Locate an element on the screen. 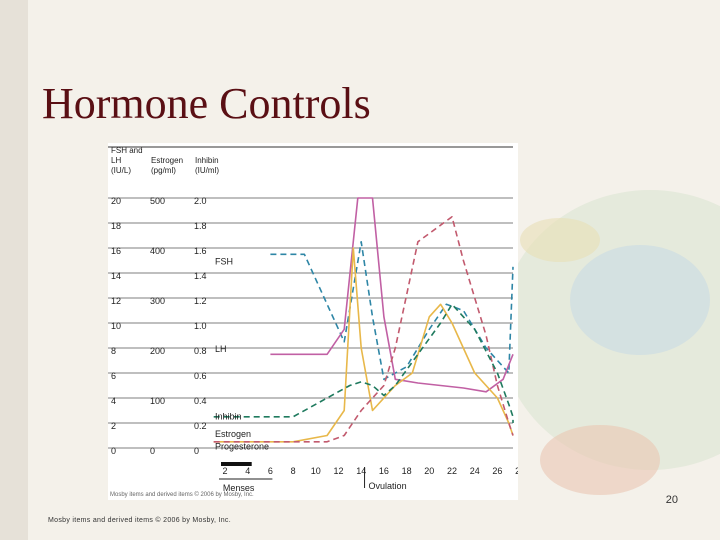 The height and width of the screenshot is (540, 720). x-tick: 6 is located at coordinates (270, 471).